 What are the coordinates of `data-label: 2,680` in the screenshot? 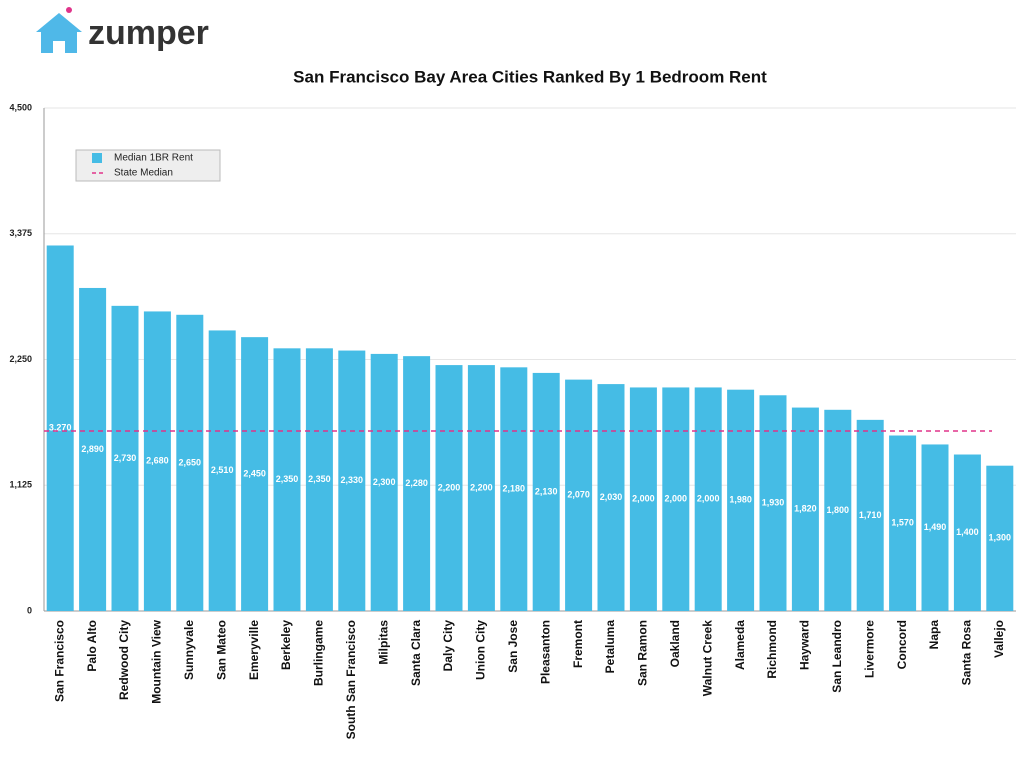 It's located at (157, 461).